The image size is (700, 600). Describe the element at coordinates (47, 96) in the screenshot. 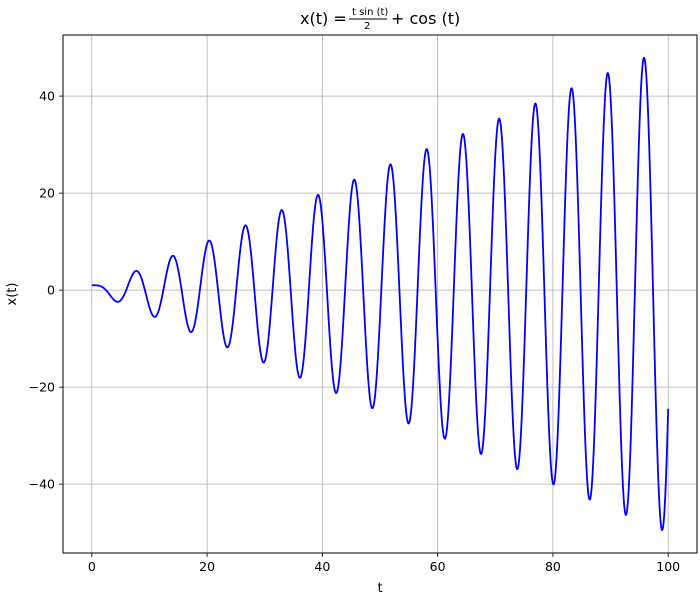

I see `y-tick-label: 40` at that location.